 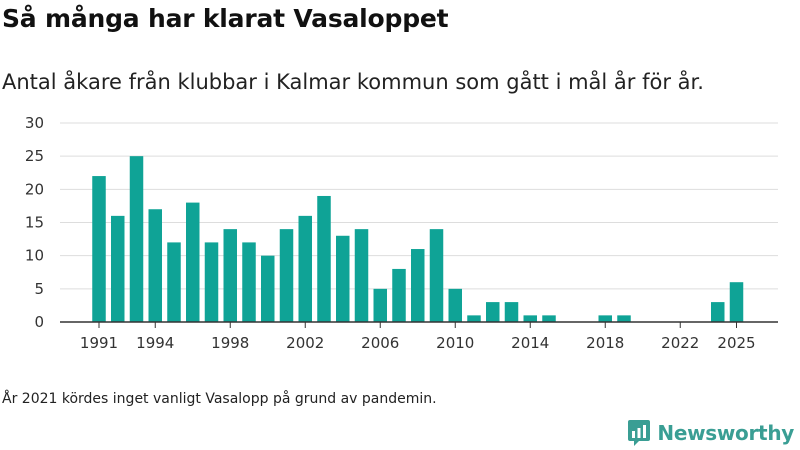 What do you see at coordinates (736, 343) in the screenshot?
I see `x-tick-label: 2025` at bounding box center [736, 343].